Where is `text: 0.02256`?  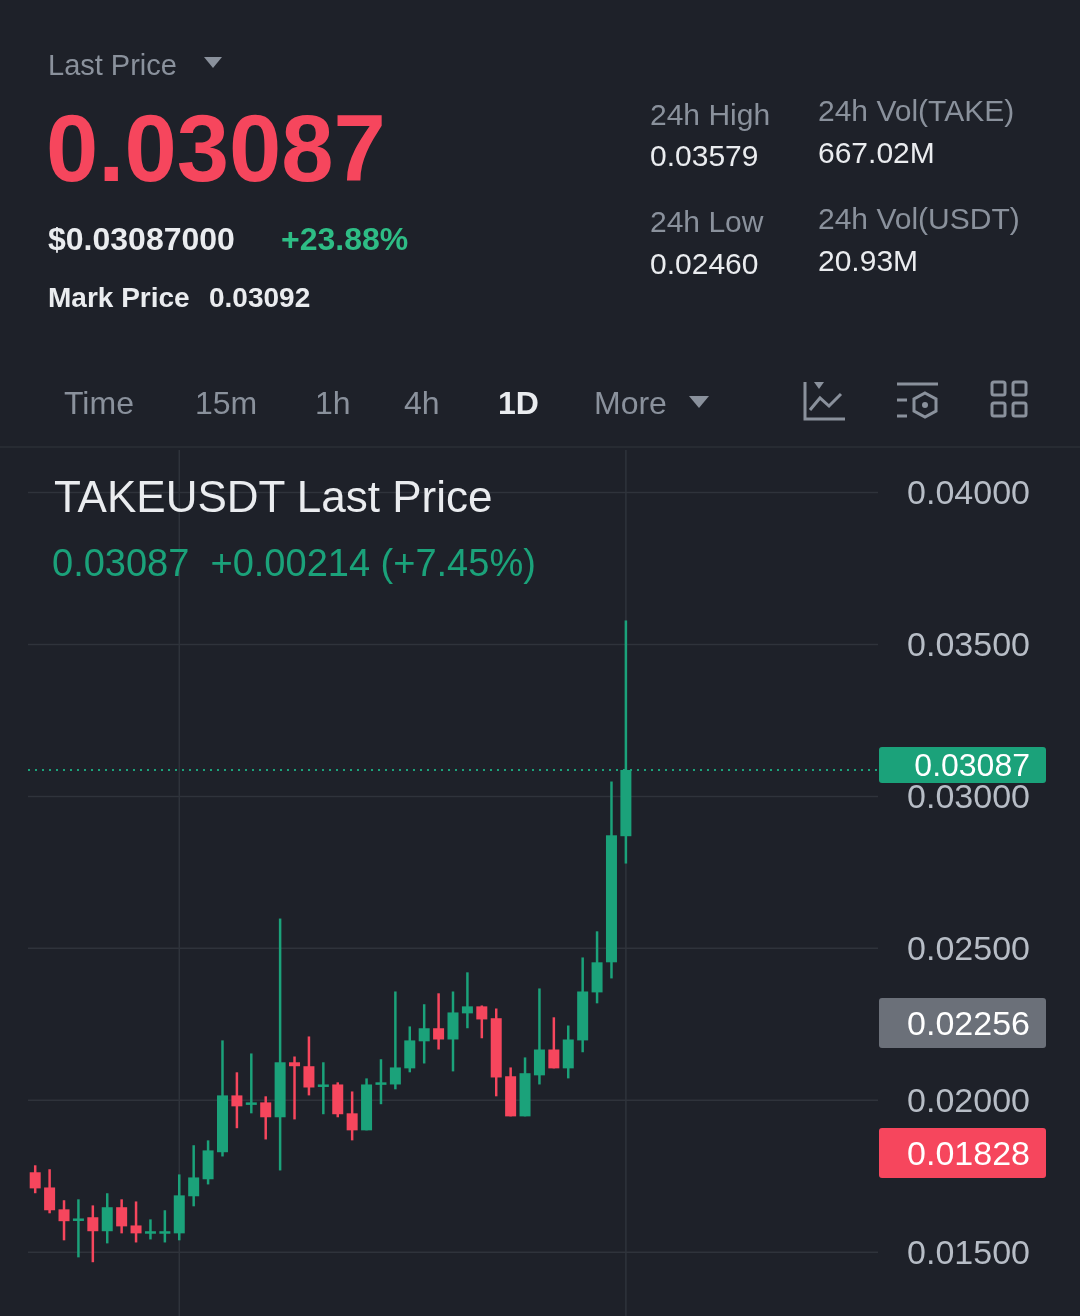
text: 0.02256 is located at coordinates (968, 1022).